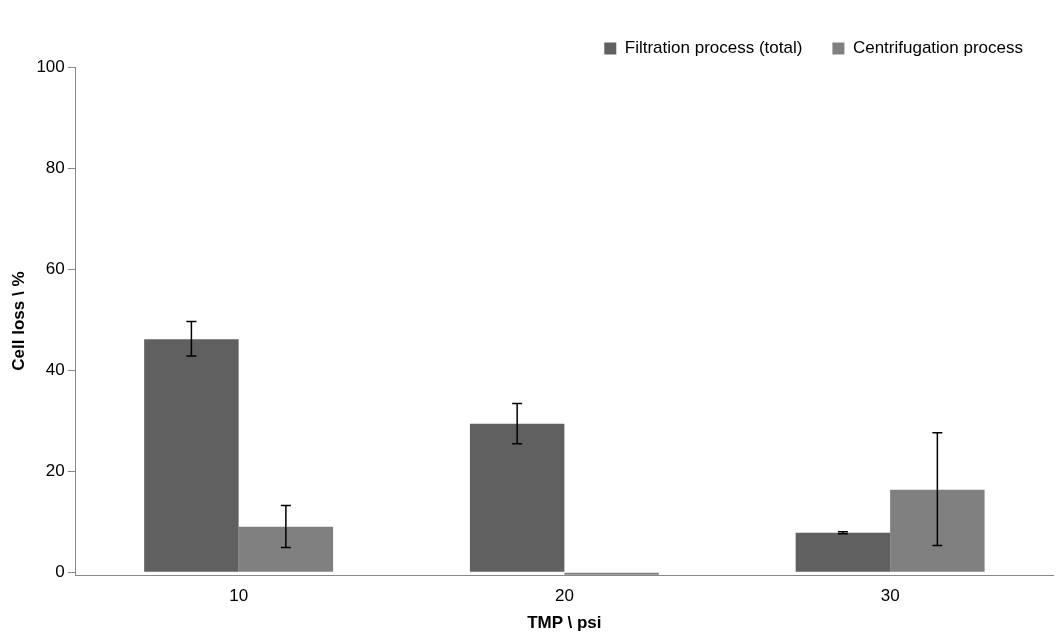  What do you see at coordinates (564, 623) in the screenshot?
I see `x-axis-title: TMP \ psi` at bounding box center [564, 623].